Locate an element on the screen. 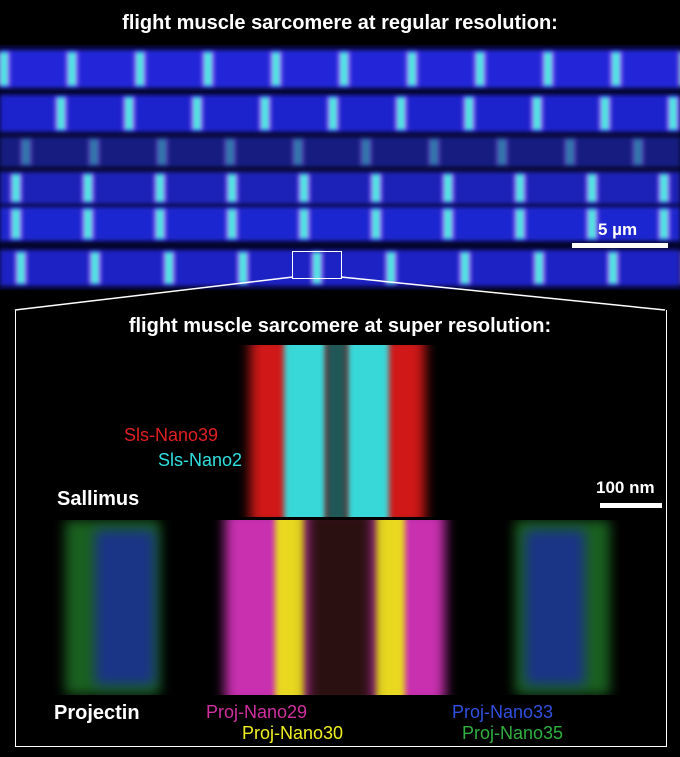 The height and width of the screenshot is (757, 680). sallimus-image is located at coordinates (337, 431).